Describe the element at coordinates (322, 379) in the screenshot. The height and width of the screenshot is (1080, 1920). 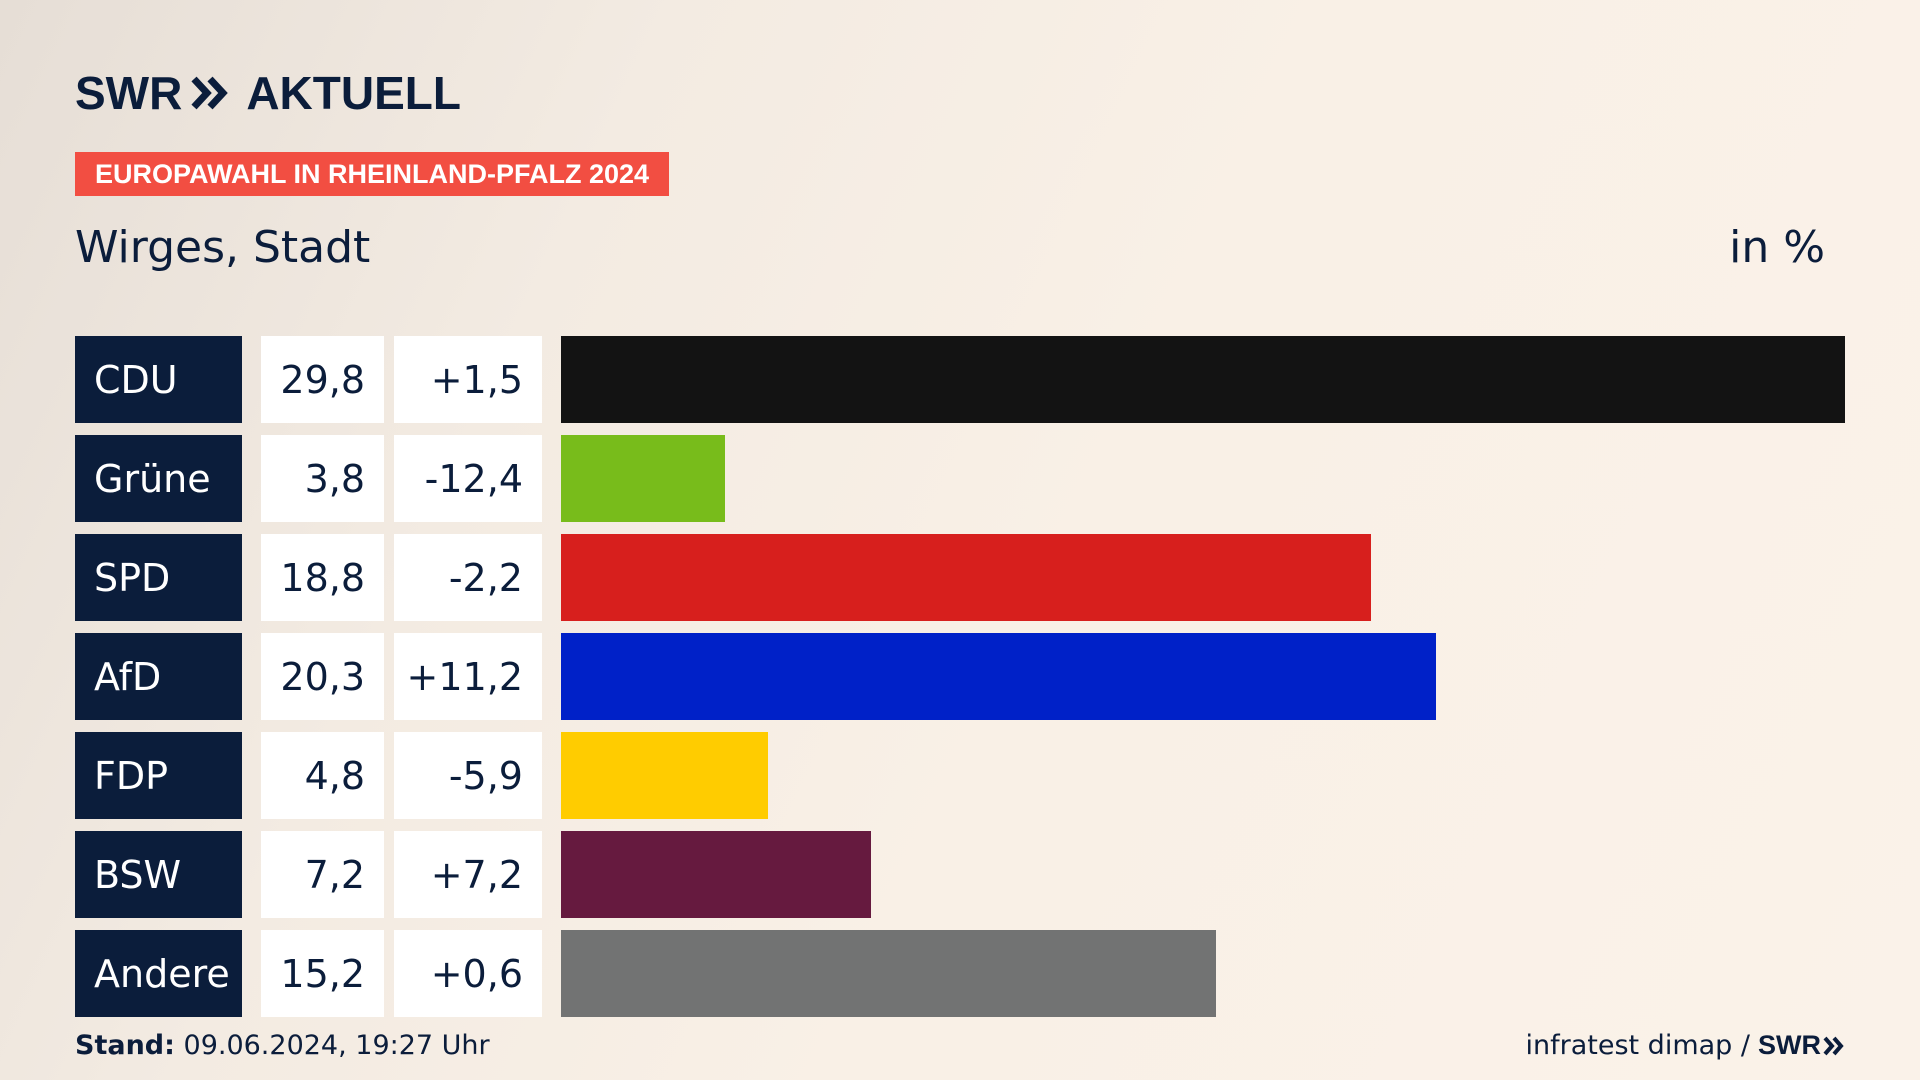
I see `vote-share-value: 29,8` at that location.